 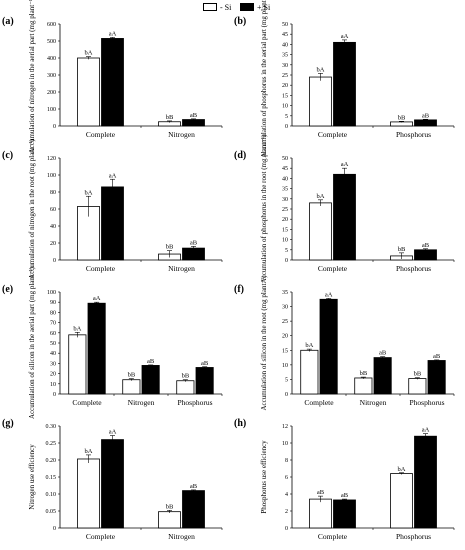 I want to click on data-label-g: aA, so click(x=113, y=432).